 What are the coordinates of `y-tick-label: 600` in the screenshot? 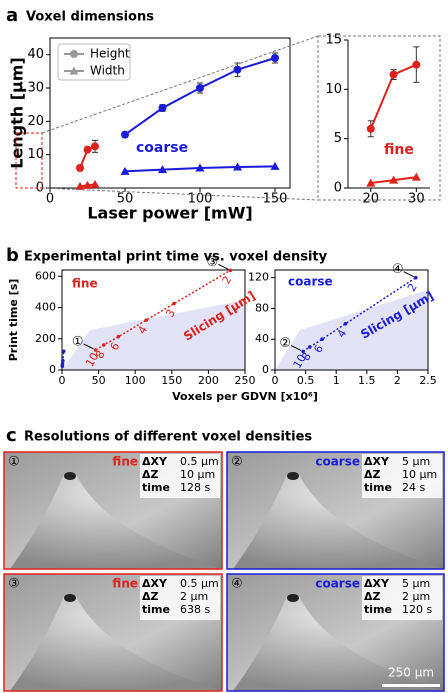 It's located at (45, 275).